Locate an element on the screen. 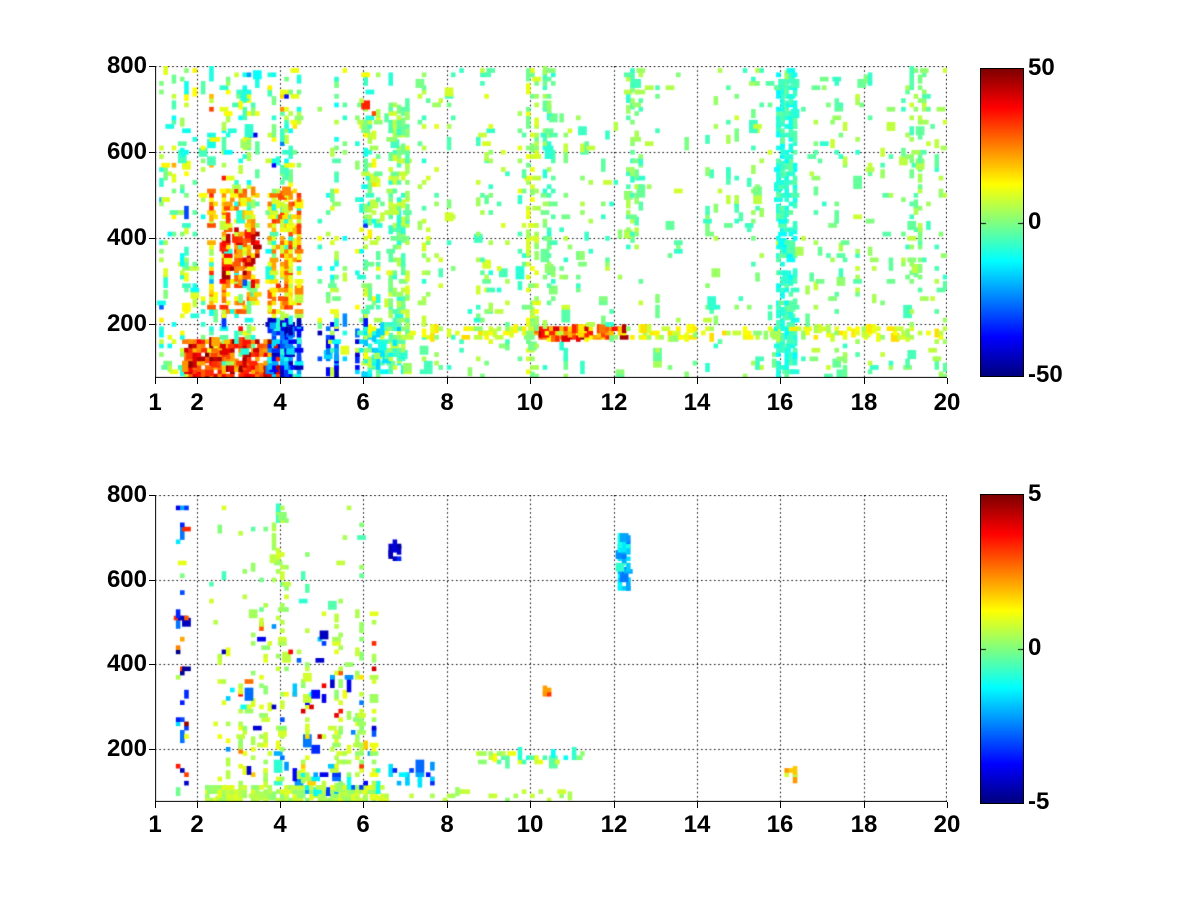  bottom-colorbar-gradient is located at coordinates (1002, 649).